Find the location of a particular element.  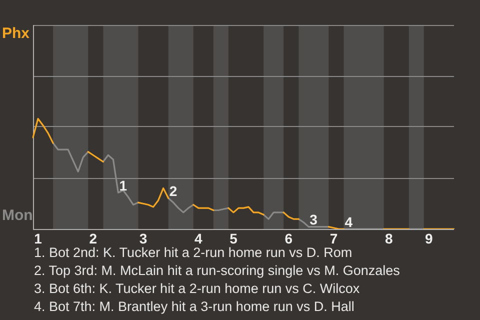

annotation: 4 is located at coordinates (348, 222).